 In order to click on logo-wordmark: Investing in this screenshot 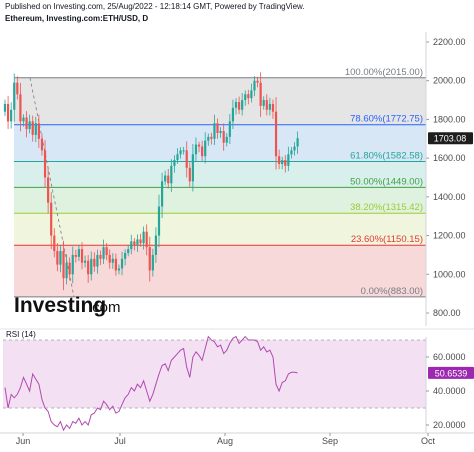, I will do `click(60, 305)`.